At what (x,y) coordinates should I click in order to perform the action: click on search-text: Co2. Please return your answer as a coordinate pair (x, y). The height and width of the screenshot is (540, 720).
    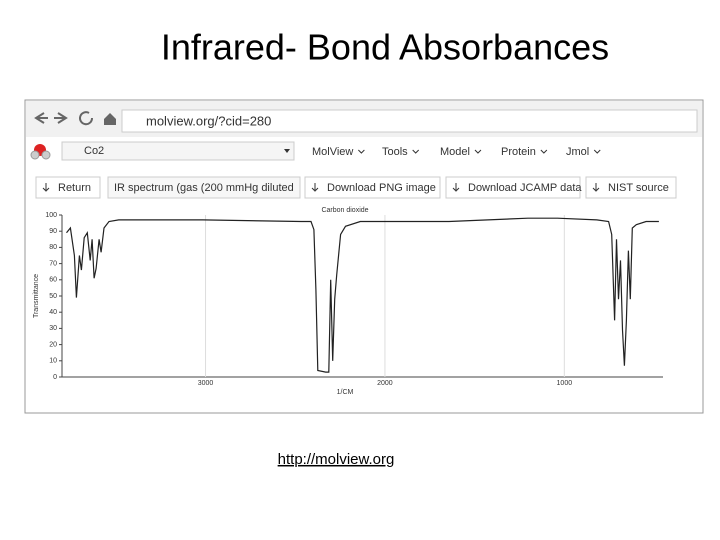
    Looking at the image, I should click on (94, 151).